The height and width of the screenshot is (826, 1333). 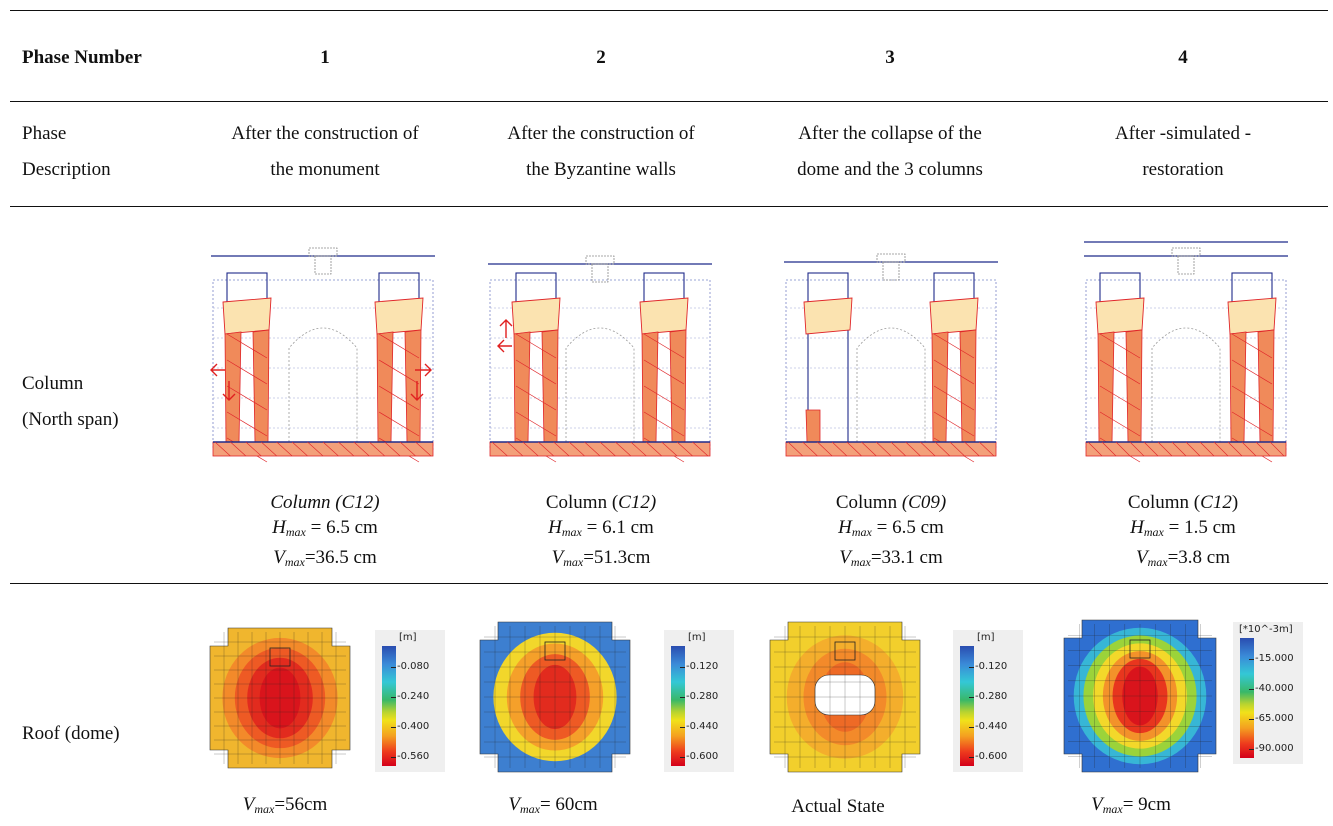 What do you see at coordinates (1183, 57) in the screenshot?
I see `phase-4-header: 4` at bounding box center [1183, 57].